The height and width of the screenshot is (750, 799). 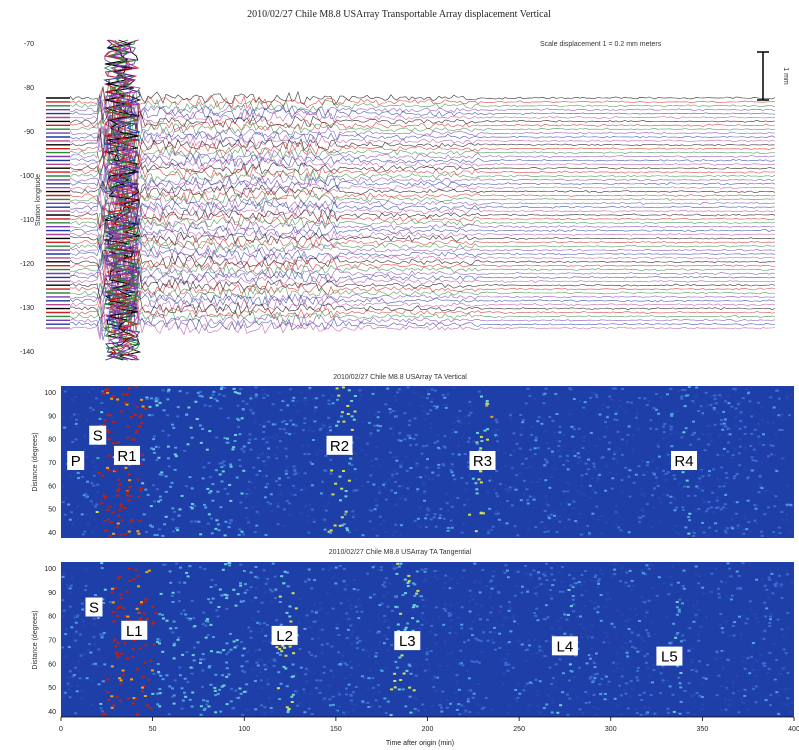 What do you see at coordinates (420, 743) in the screenshot?
I see `x-axis-label: Time after origin (min)` at bounding box center [420, 743].